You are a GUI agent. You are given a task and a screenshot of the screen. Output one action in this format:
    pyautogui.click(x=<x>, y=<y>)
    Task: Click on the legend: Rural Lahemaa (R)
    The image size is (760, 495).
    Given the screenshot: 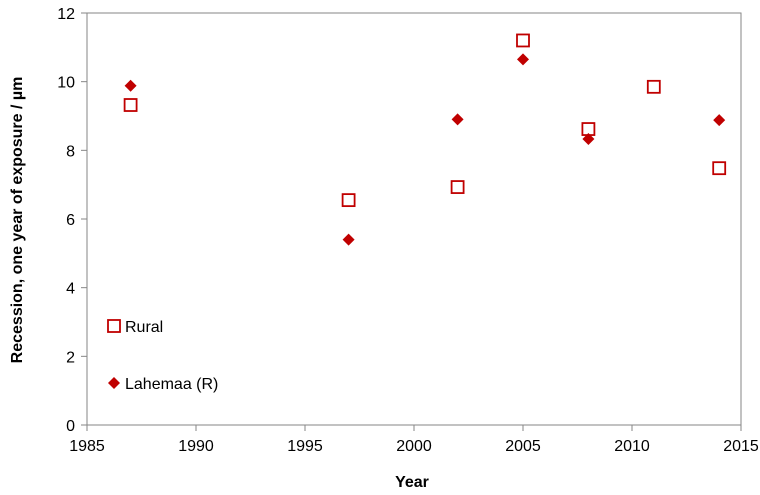 What is the action you would take?
    pyautogui.click(x=162, y=356)
    